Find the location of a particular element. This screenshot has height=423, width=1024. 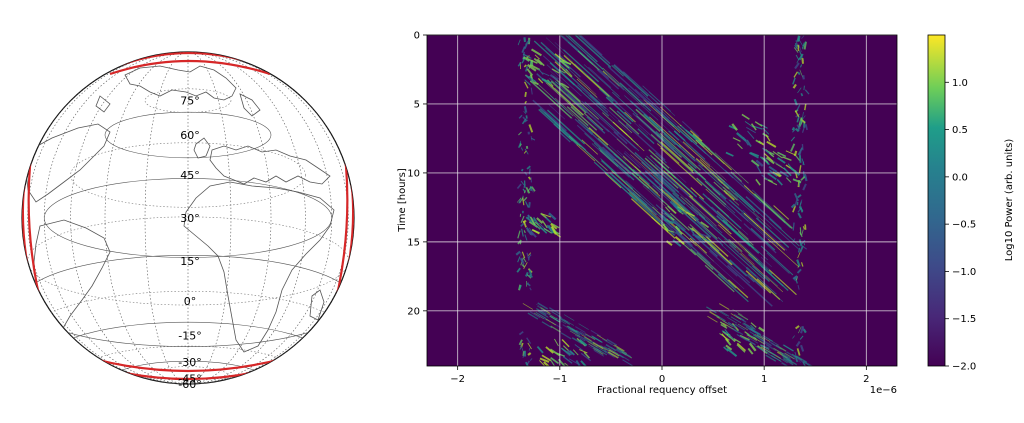

coastline-arctic is located at coordinates (180, 83).